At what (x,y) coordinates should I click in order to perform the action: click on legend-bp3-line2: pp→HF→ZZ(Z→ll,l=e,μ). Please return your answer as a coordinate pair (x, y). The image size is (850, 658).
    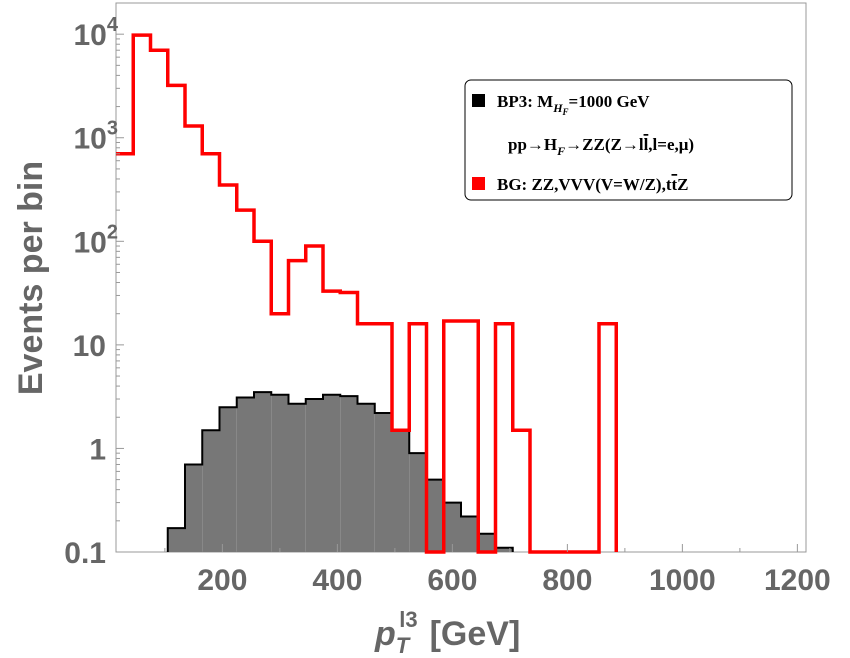
    Looking at the image, I should click on (601, 146).